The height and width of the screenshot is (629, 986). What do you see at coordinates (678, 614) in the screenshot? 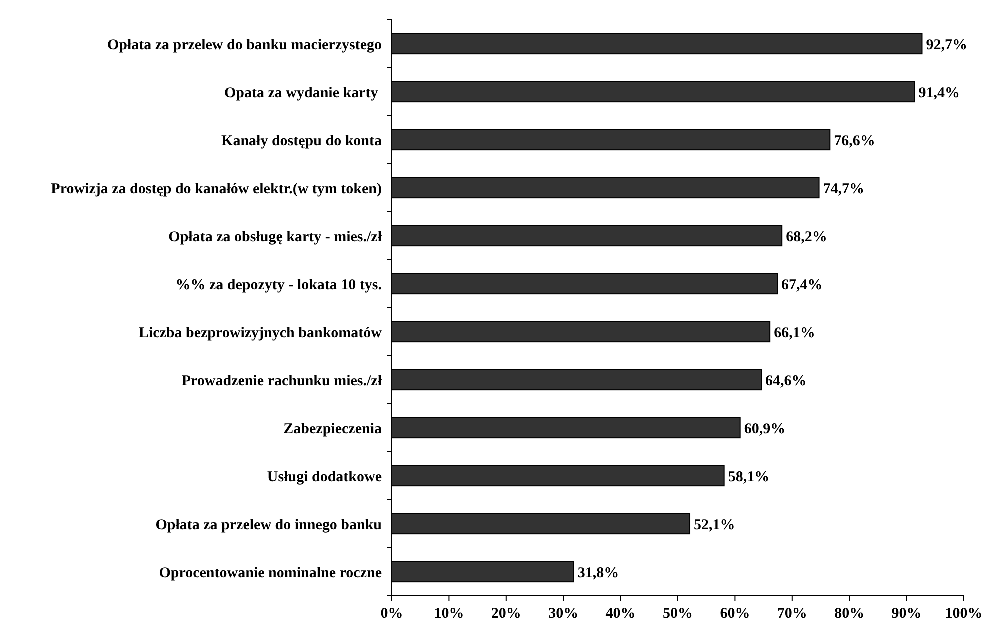
I see `x-tick-label: 50%` at bounding box center [678, 614].